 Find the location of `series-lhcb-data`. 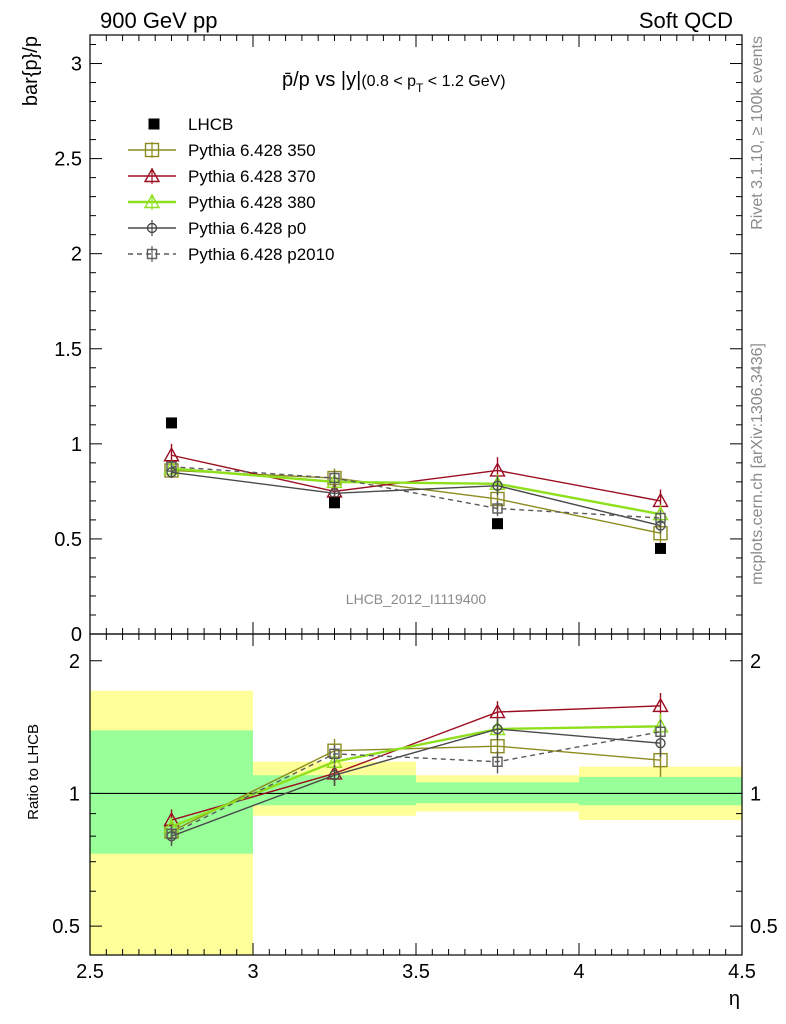

series-lhcb-data is located at coordinates (416, 485).